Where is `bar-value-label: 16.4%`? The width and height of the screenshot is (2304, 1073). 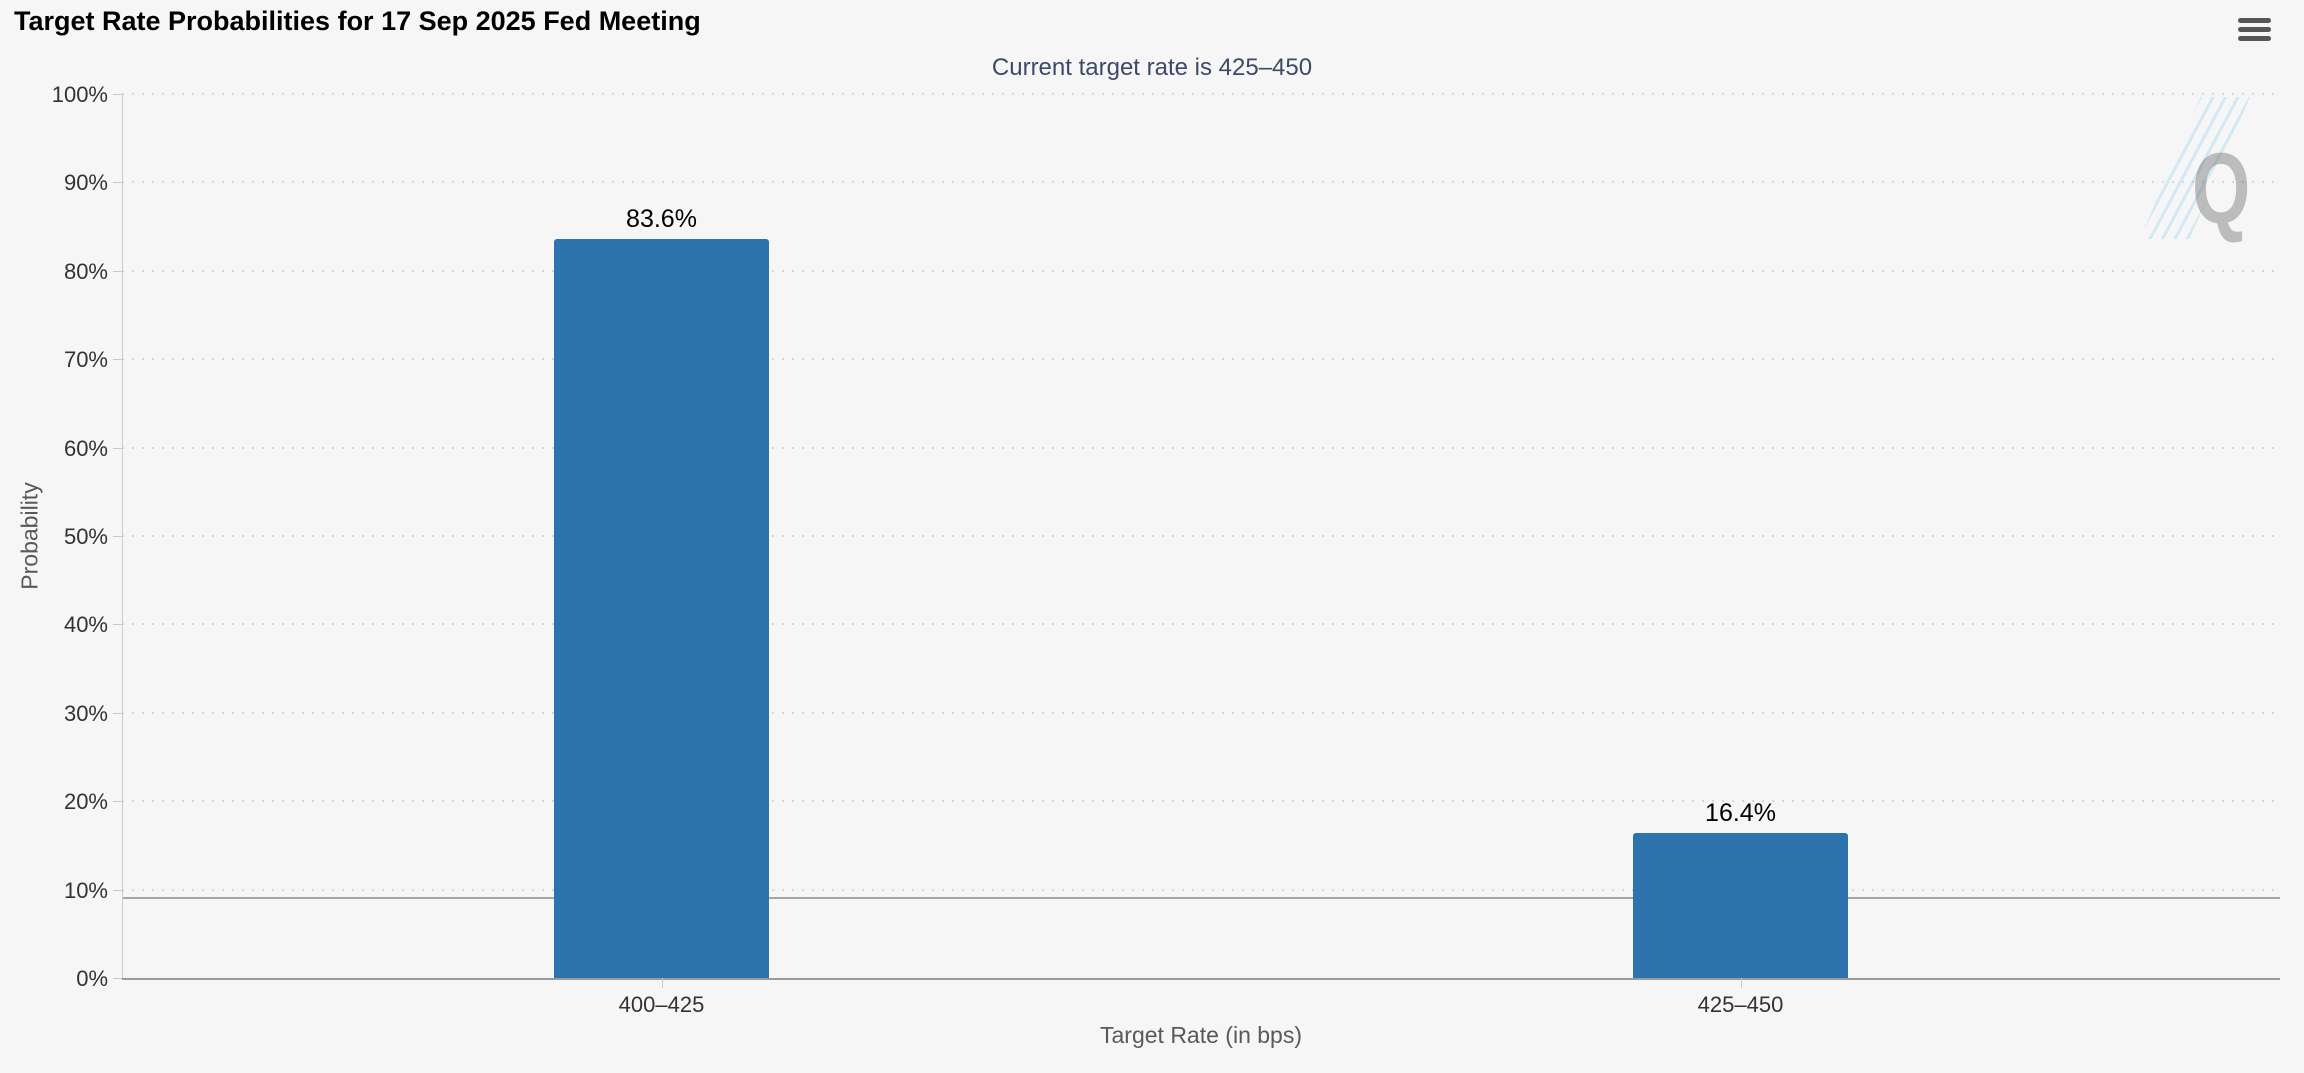
bar-value-label: 16.4% is located at coordinates (1740, 813).